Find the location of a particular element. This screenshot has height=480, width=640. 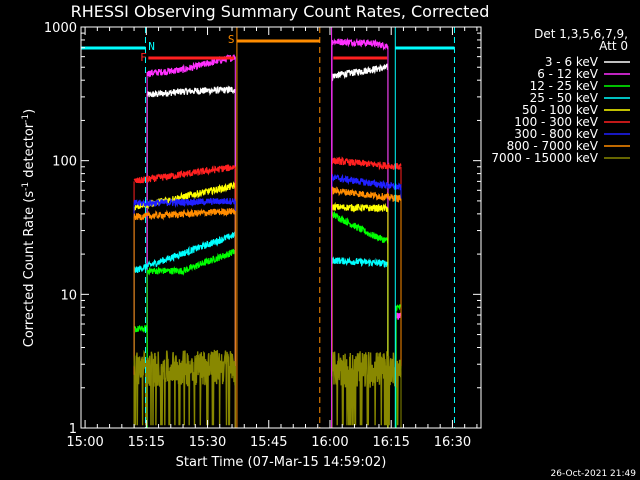

y-axis-label-sup1: -1 is located at coordinates (26, 186).